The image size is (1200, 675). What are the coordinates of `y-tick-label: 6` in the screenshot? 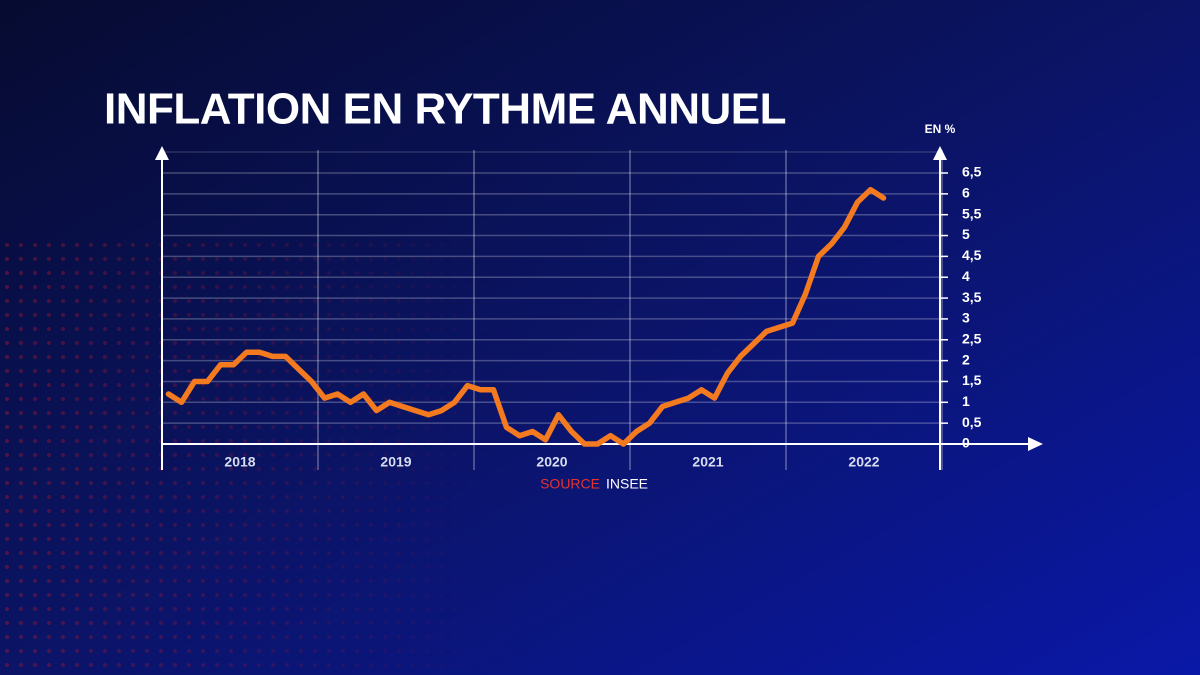 It's located at (966, 193).